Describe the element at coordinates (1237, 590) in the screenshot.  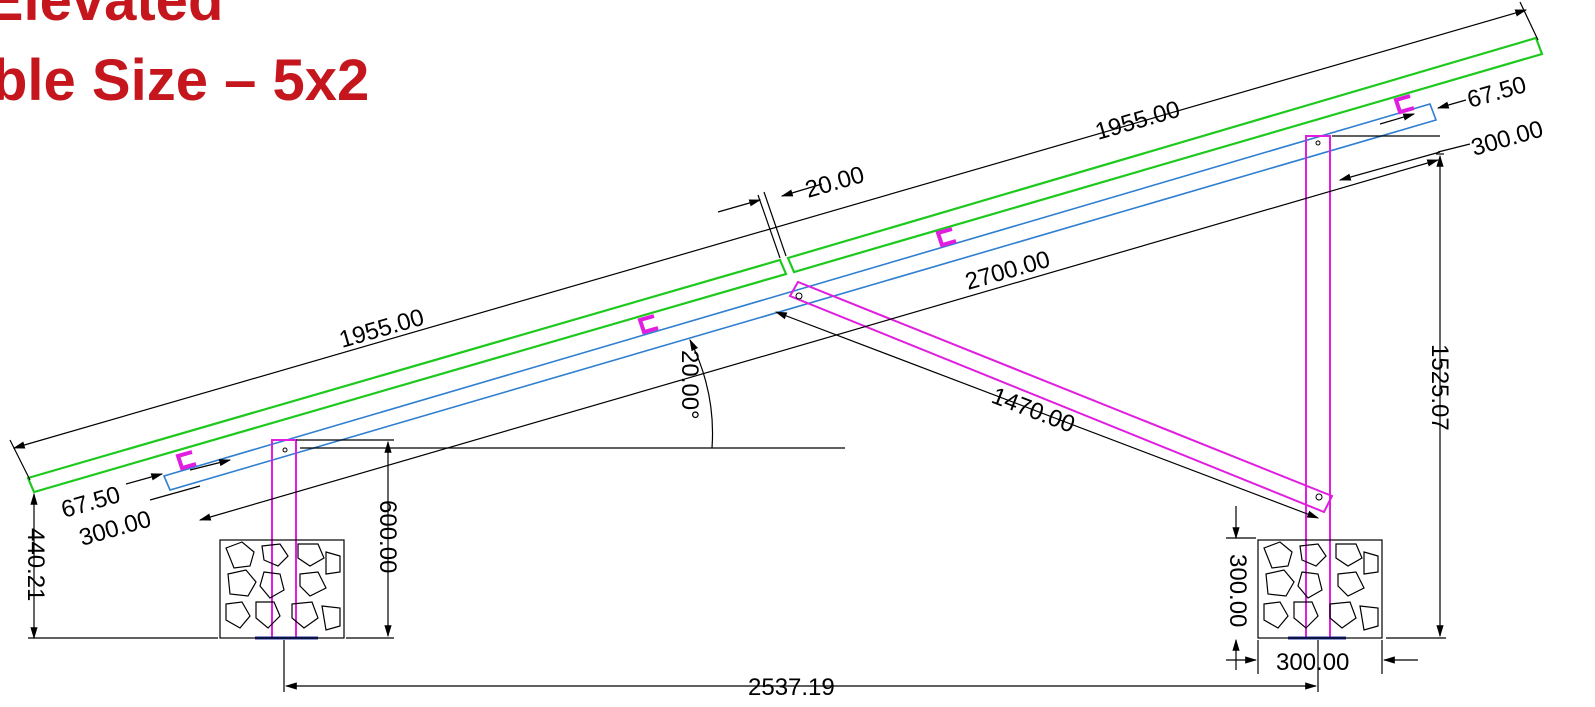
I see `dim-footing-height: 300.00` at that location.